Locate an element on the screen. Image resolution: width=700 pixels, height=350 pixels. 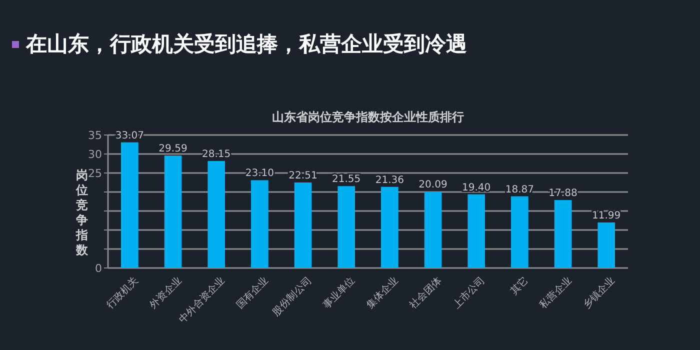
y-tick-label: 25 is located at coordinates (95, 173).